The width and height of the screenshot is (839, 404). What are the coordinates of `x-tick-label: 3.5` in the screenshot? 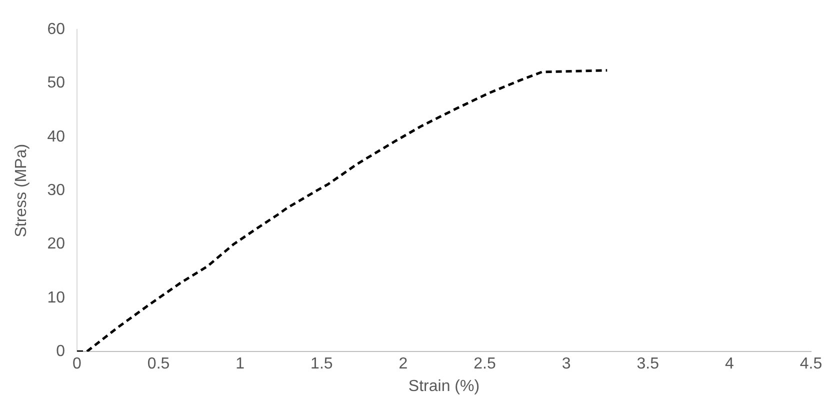 It's located at (648, 364).